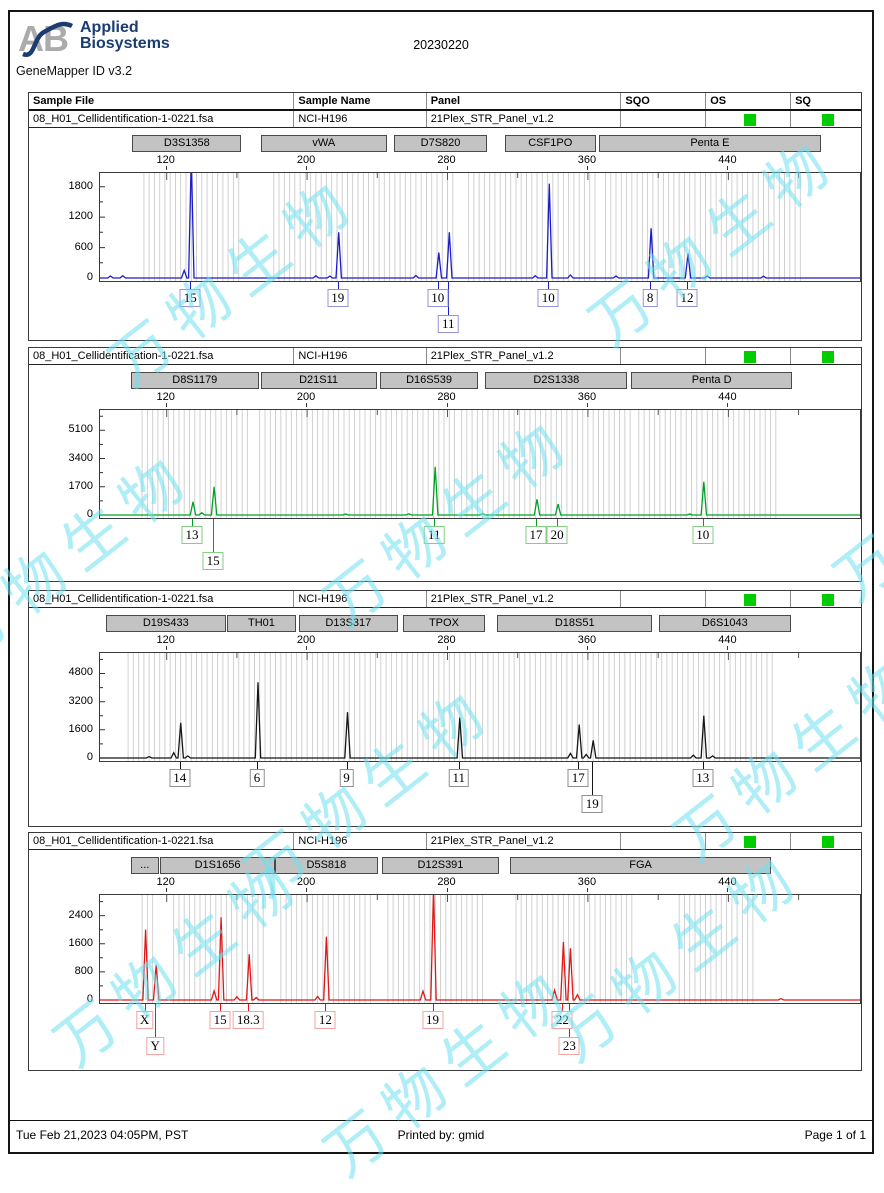 This screenshot has height=1193, width=884. Describe the element at coordinates (80, 700) in the screenshot. I see `y-tick-label: 3200` at that location.